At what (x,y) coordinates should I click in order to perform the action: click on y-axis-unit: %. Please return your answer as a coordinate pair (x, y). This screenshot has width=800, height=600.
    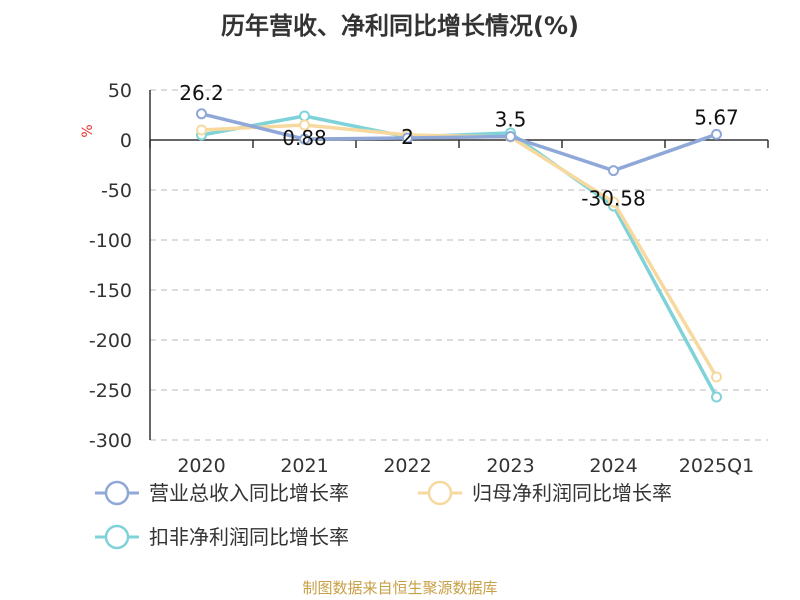
    Looking at the image, I should click on (88, 130).